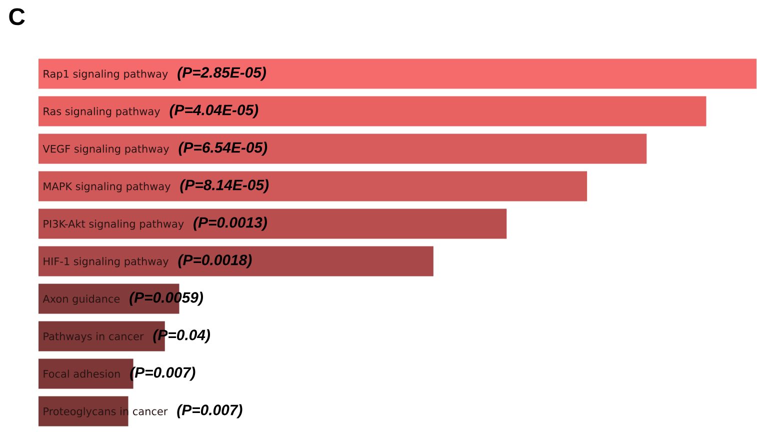  Describe the element at coordinates (215, 261) in the screenshot. I see `annotation: (P=0.0018)` at that location.